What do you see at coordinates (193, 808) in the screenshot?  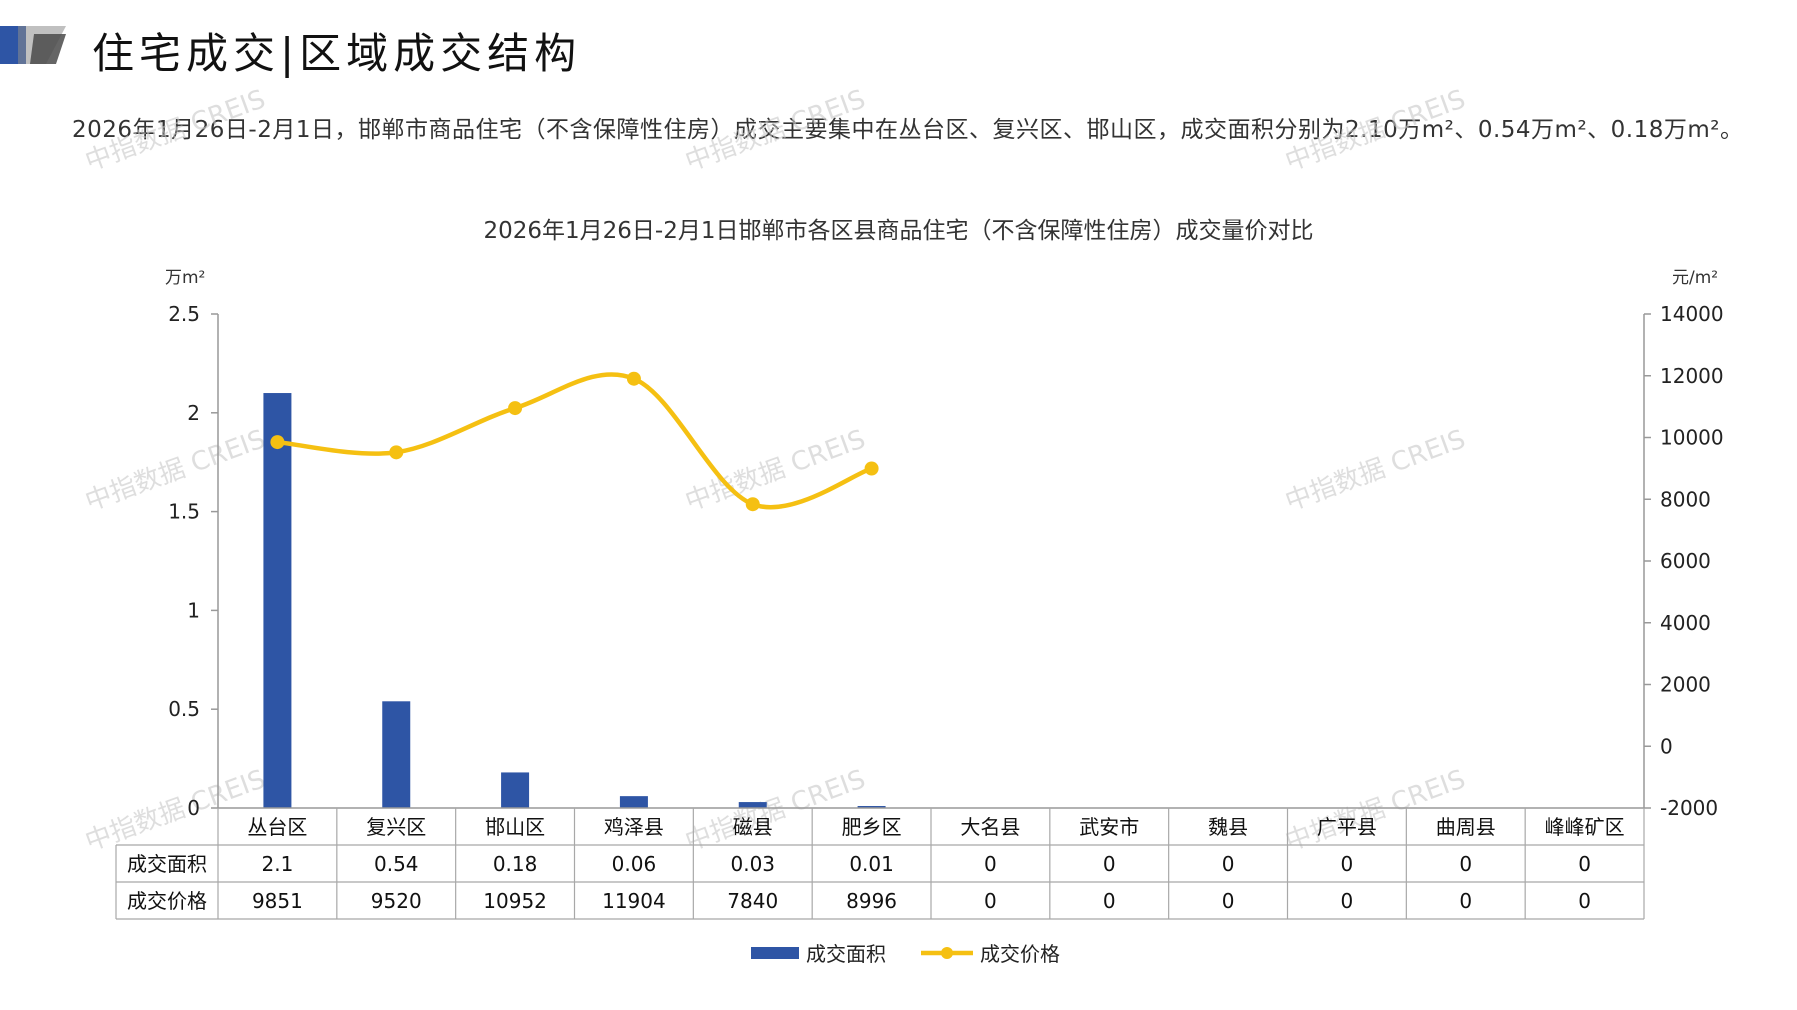 I see `y-left-tick-label: 0` at bounding box center [193, 808].